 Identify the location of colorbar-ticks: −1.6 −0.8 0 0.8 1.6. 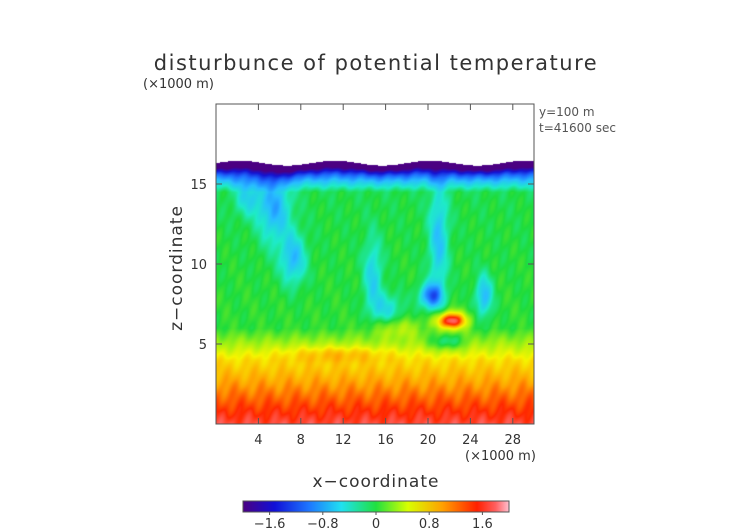
(373, 522).